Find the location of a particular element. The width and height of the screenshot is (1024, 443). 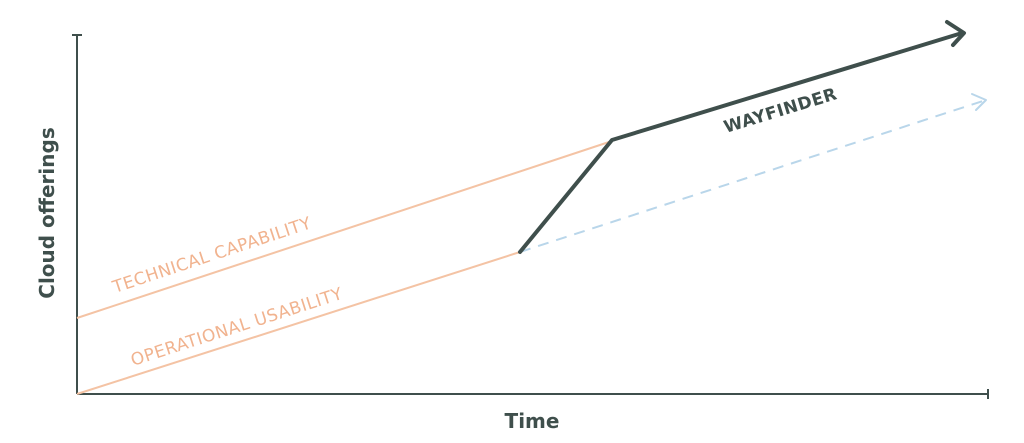

technical-capability-label: TECHNICAL CAPABILITY is located at coordinates (211, 255).